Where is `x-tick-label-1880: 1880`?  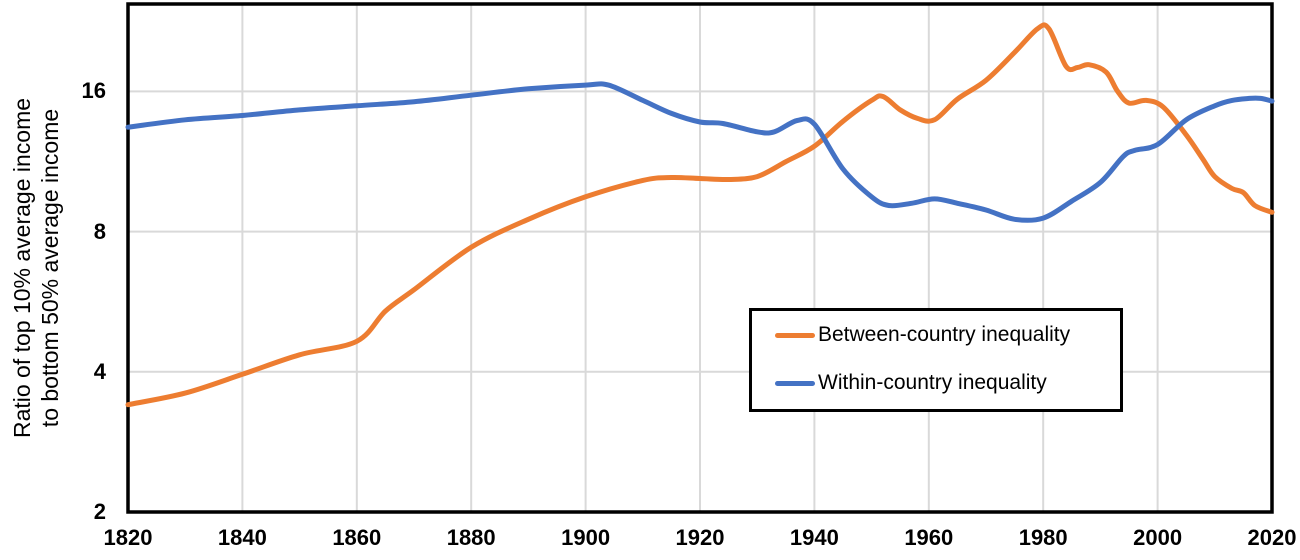
x-tick-label-1880: 1880 is located at coordinates (471, 537).